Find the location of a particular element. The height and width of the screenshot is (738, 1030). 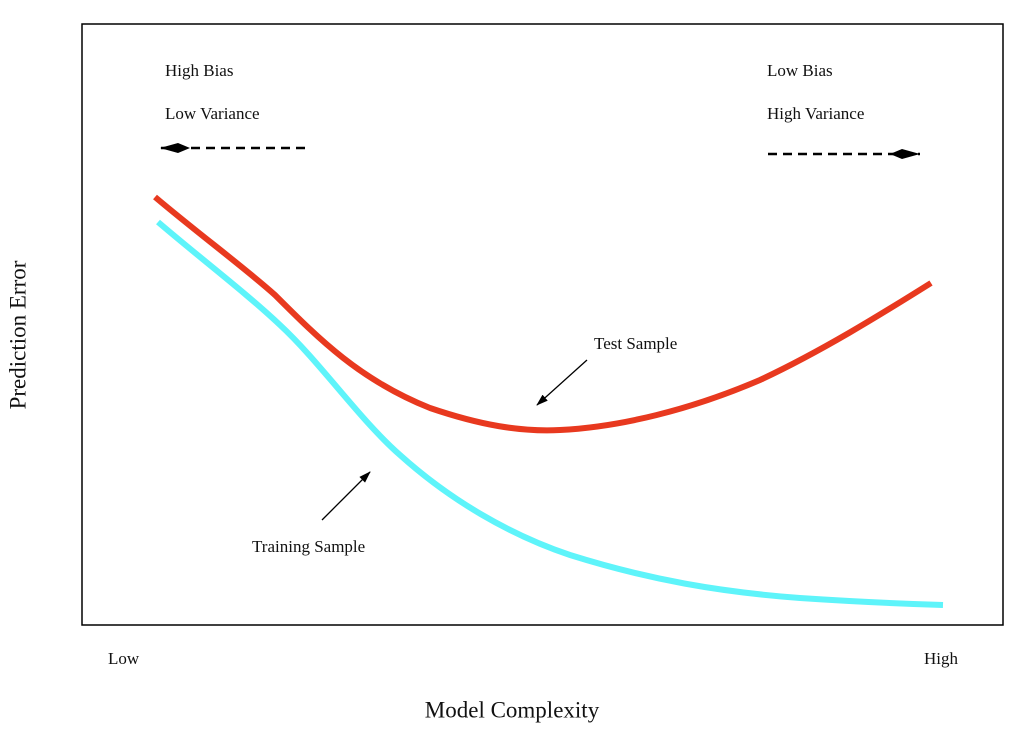

x-axis-title: Model Complexity is located at coordinates (512, 709).